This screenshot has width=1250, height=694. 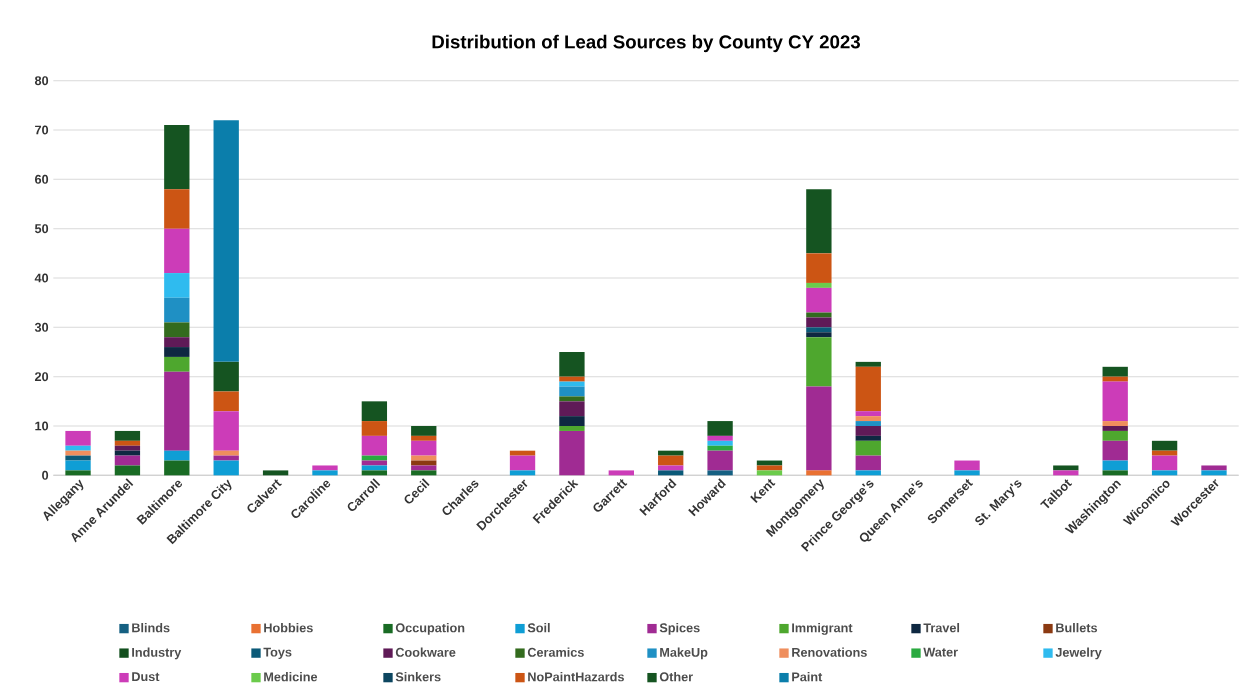 I want to click on legend-label: Blinds, so click(x=151, y=628).